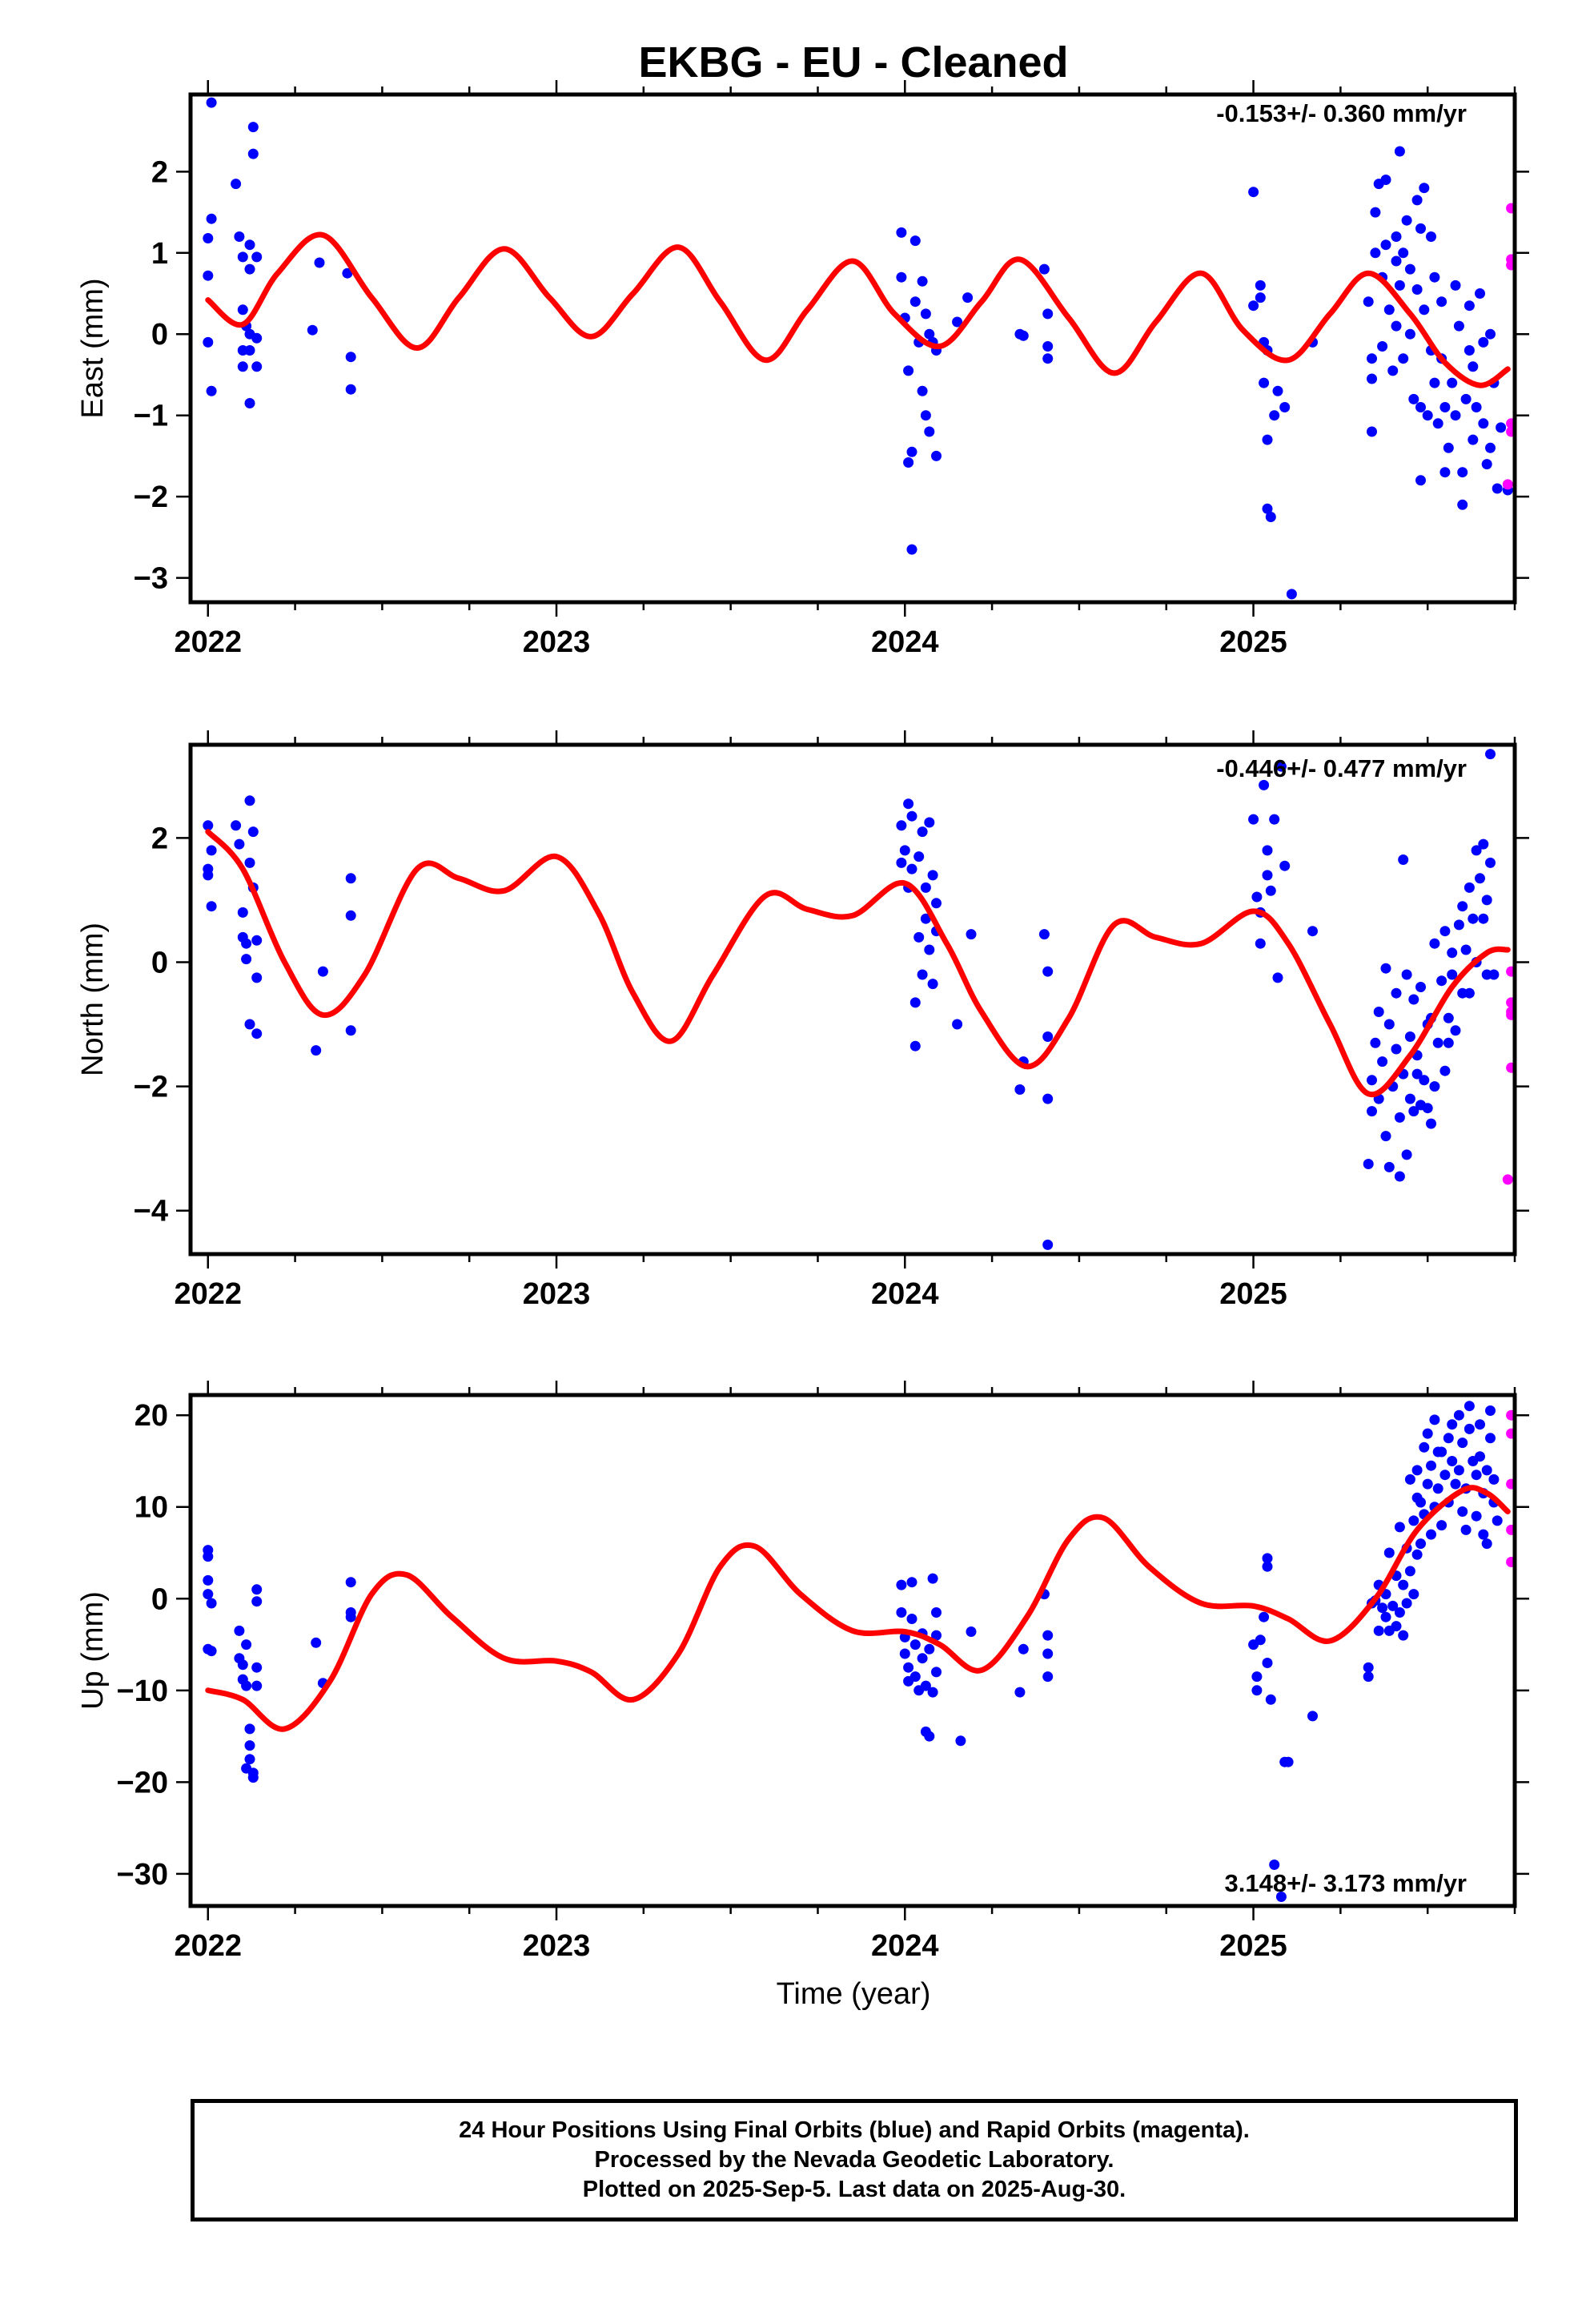  I want to click on north-xtick-label: 2024, so click(905, 1294).